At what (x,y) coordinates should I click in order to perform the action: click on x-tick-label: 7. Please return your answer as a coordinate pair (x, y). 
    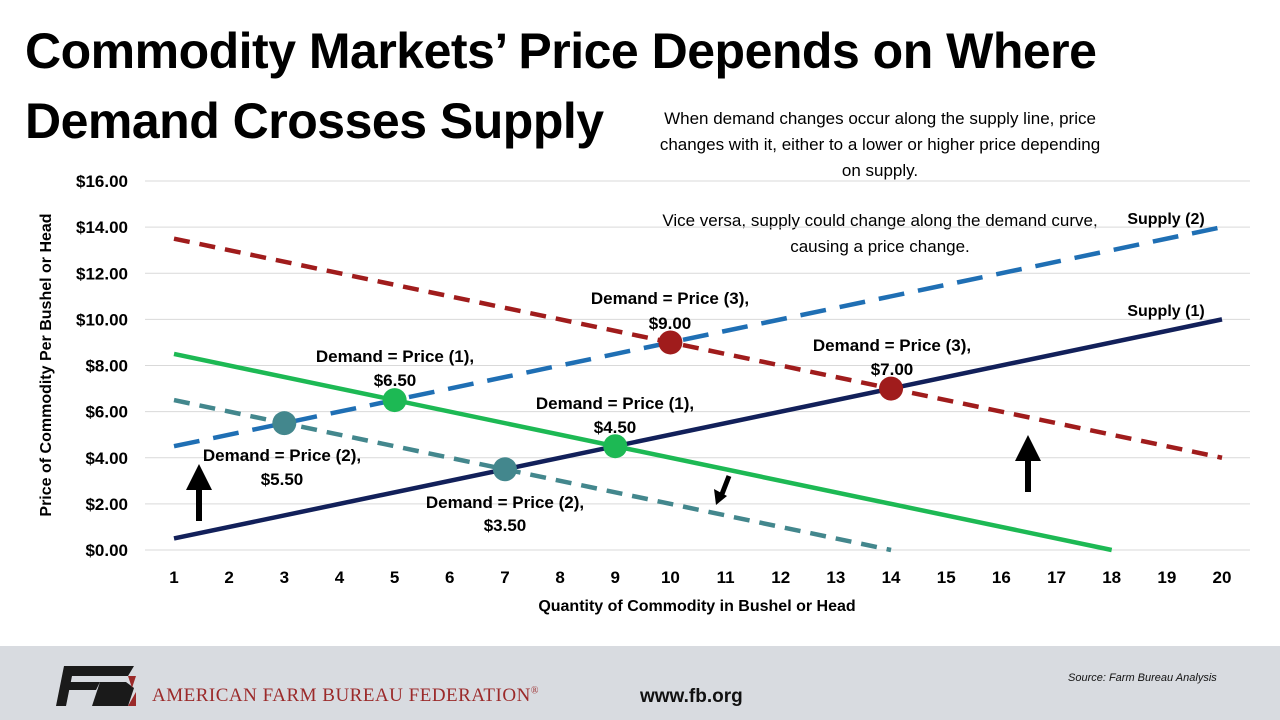
    Looking at the image, I should click on (504, 577).